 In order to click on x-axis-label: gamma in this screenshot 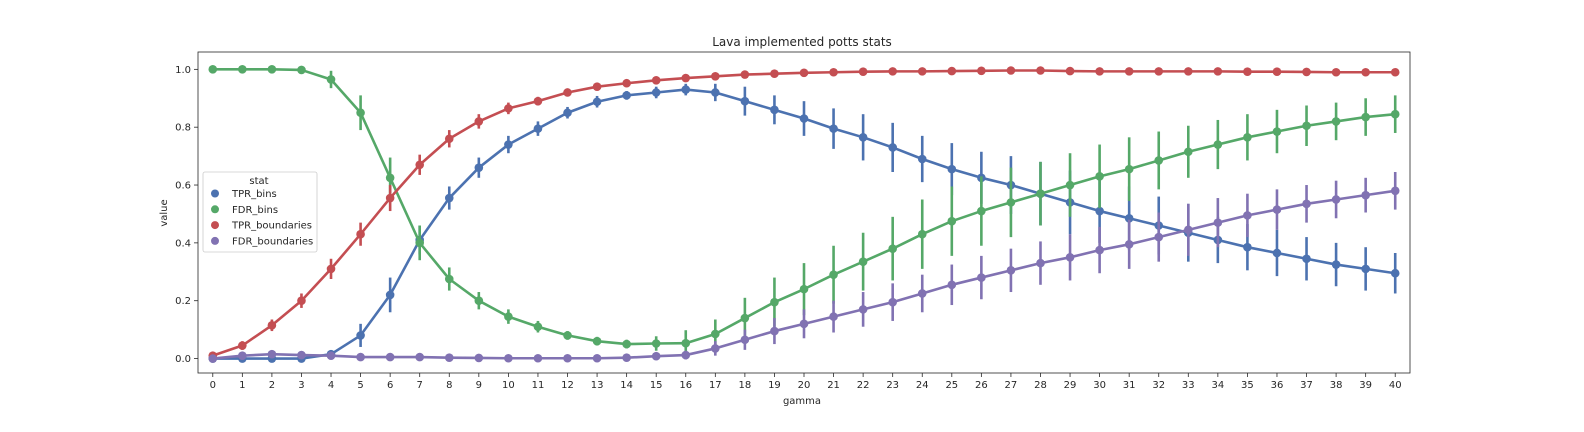, I will do `click(802, 401)`.